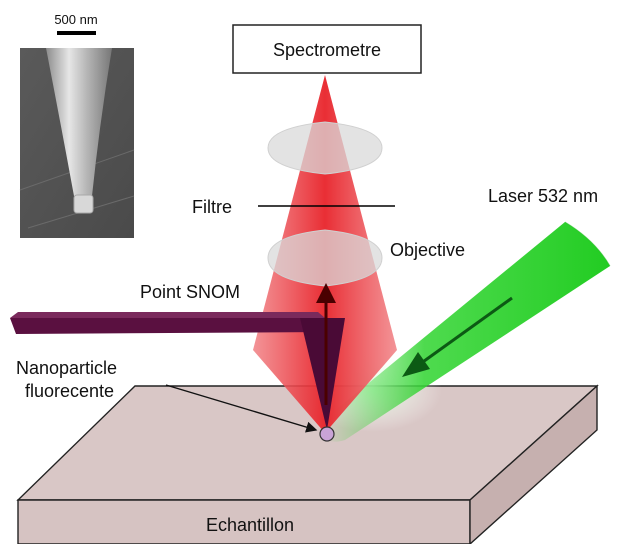  What do you see at coordinates (66, 368) in the screenshot?
I see `nanoparticle-label-line1: Nanoparticle` at bounding box center [66, 368].